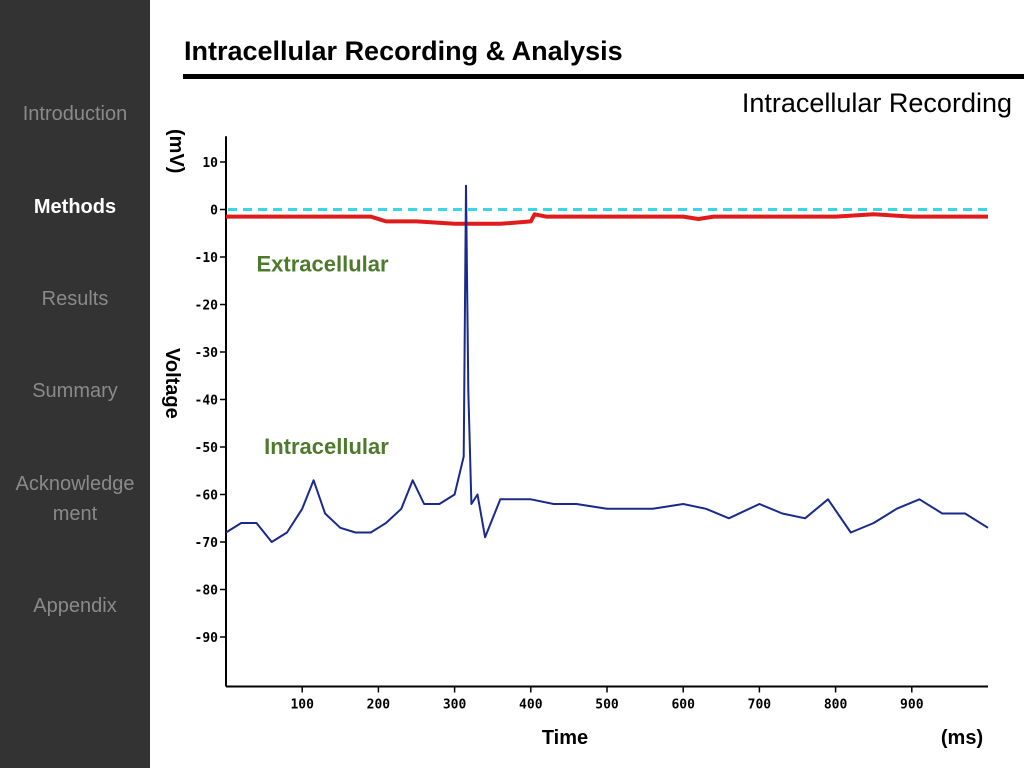  I want to click on x-tick-label: 500, so click(607, 705).